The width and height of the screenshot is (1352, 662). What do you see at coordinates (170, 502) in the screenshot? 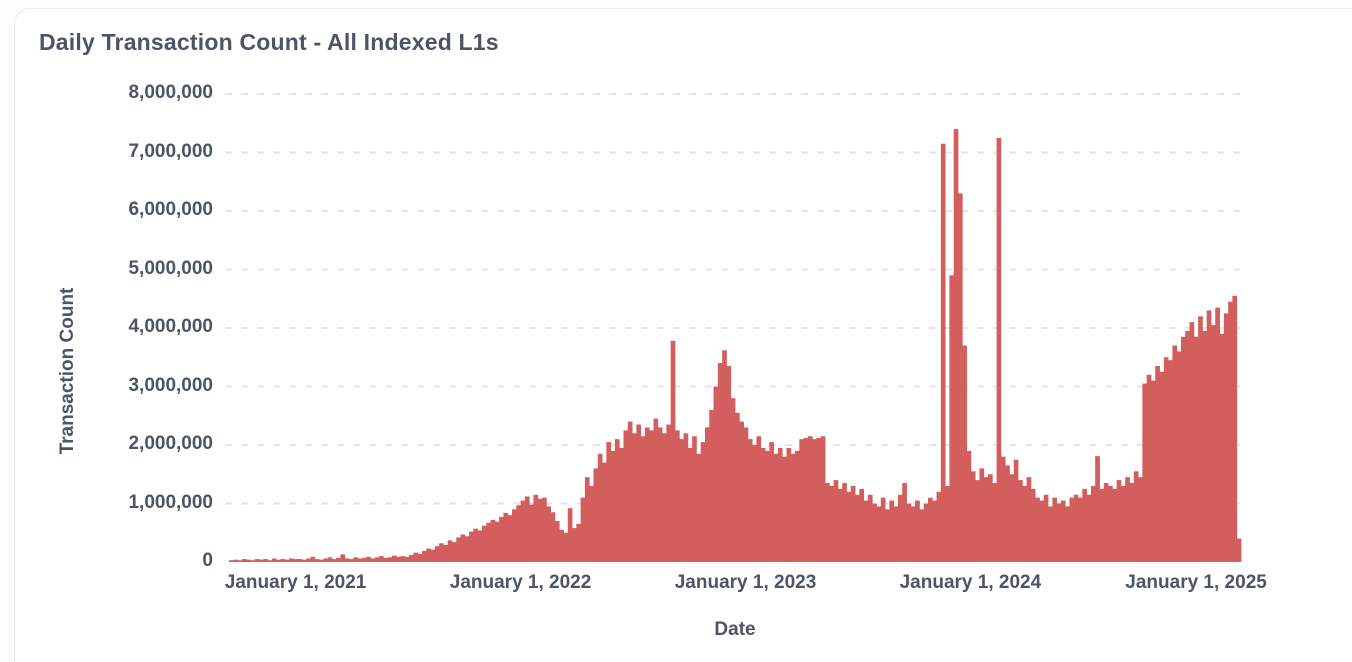
I see `y-tick-label: 1,000,000` at bounding box center [170, 502].